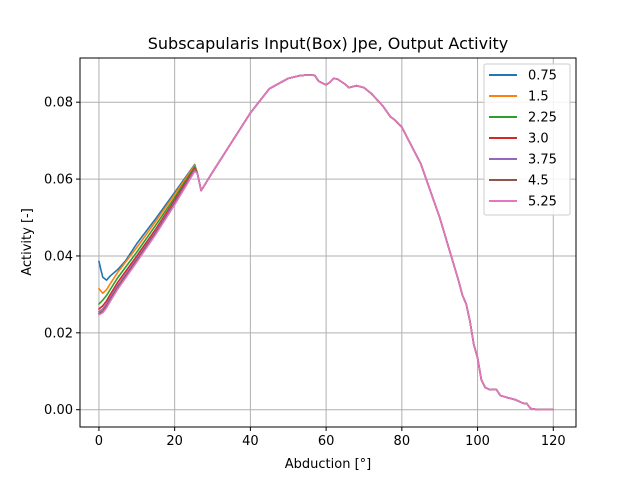  Describe the element at coordinates (538, 181) in the screenshot. I see `legend-label: 4.5` at that location.